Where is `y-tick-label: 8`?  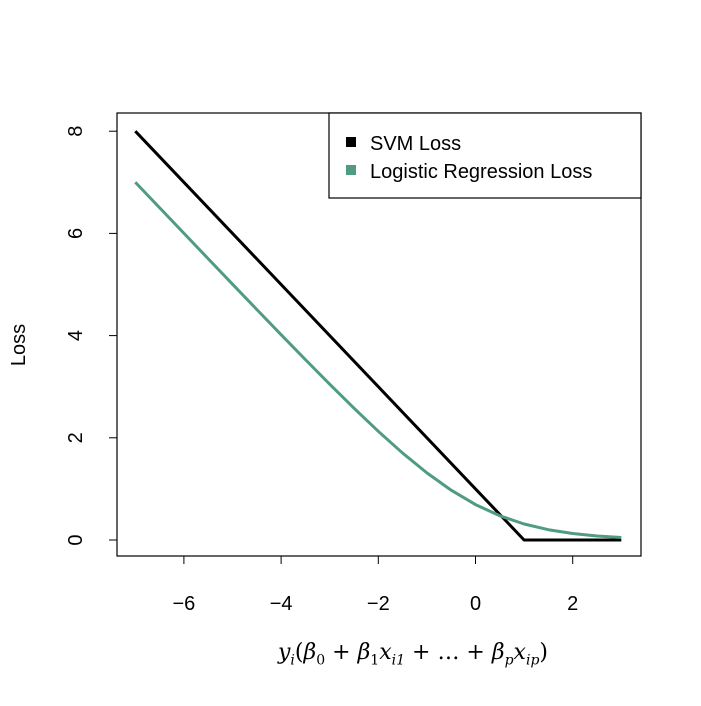 y-tick-label: 8 is located at coordinates (76, 131).